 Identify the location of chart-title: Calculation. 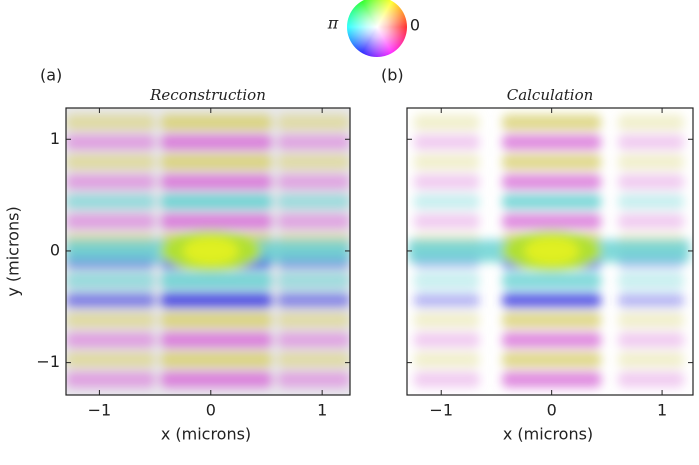
(550, 95).